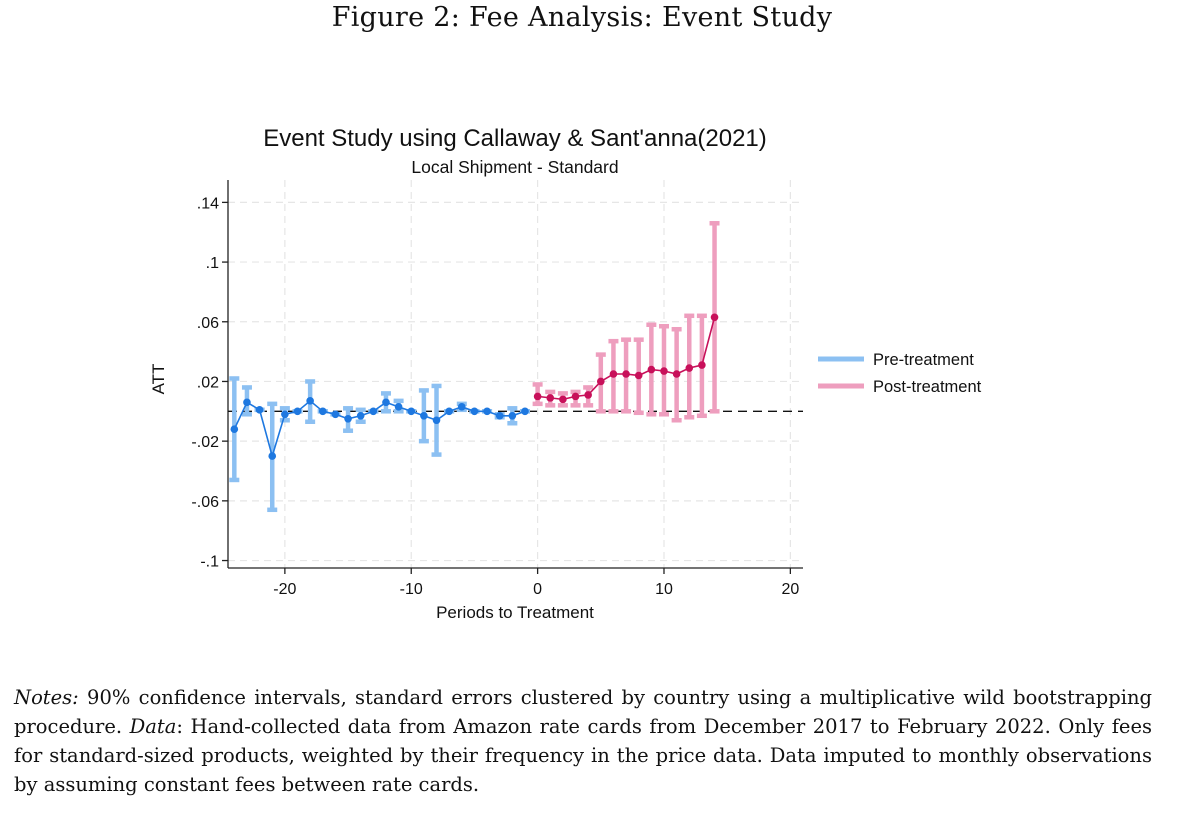 Image resolution: width=1200 pixels, height=815 pixels. I want to click on chart-subtitle: Local Shipment - Standard, so click(514, 167).